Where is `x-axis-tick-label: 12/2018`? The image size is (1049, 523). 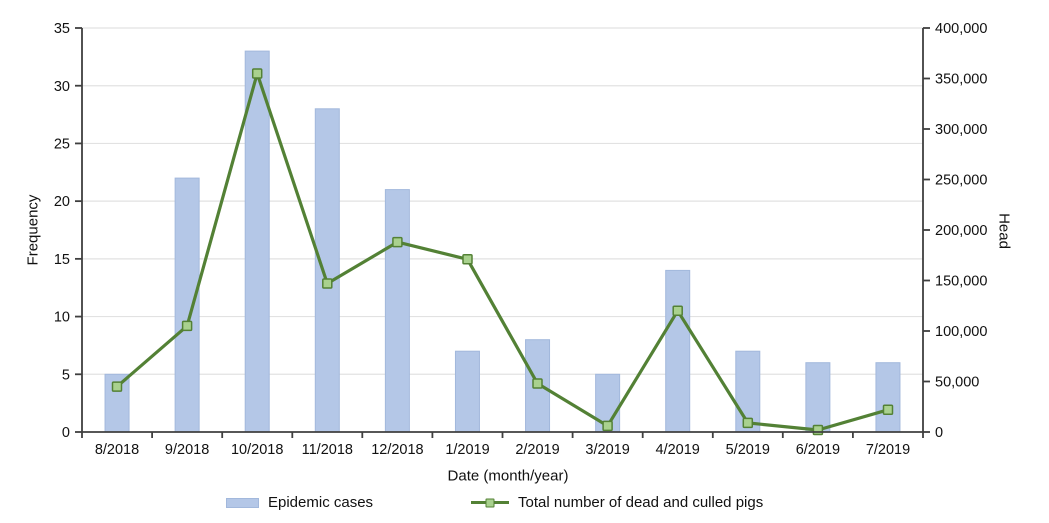 x-axis-tick-label: 12/2018 is located at coordinates (397, 450).